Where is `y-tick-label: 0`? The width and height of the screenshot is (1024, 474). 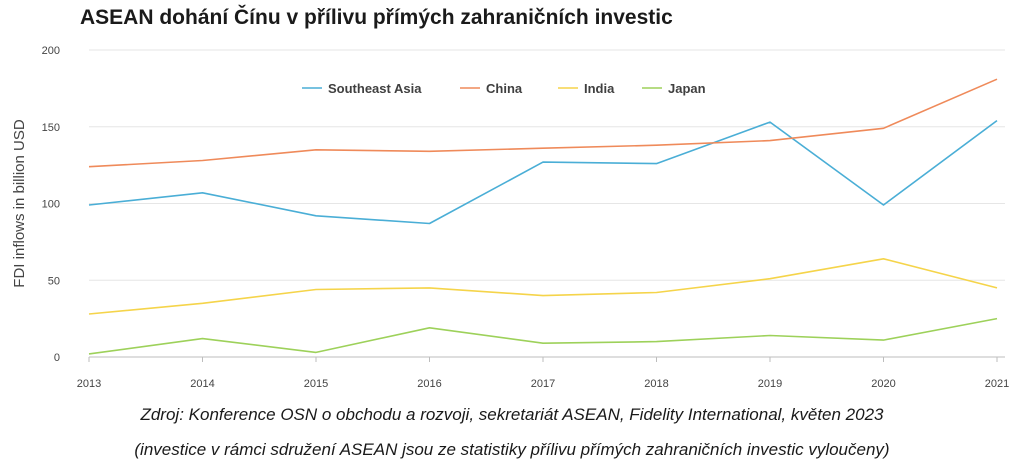 y-tick-label: 0 is located at coordinates (57, 358).